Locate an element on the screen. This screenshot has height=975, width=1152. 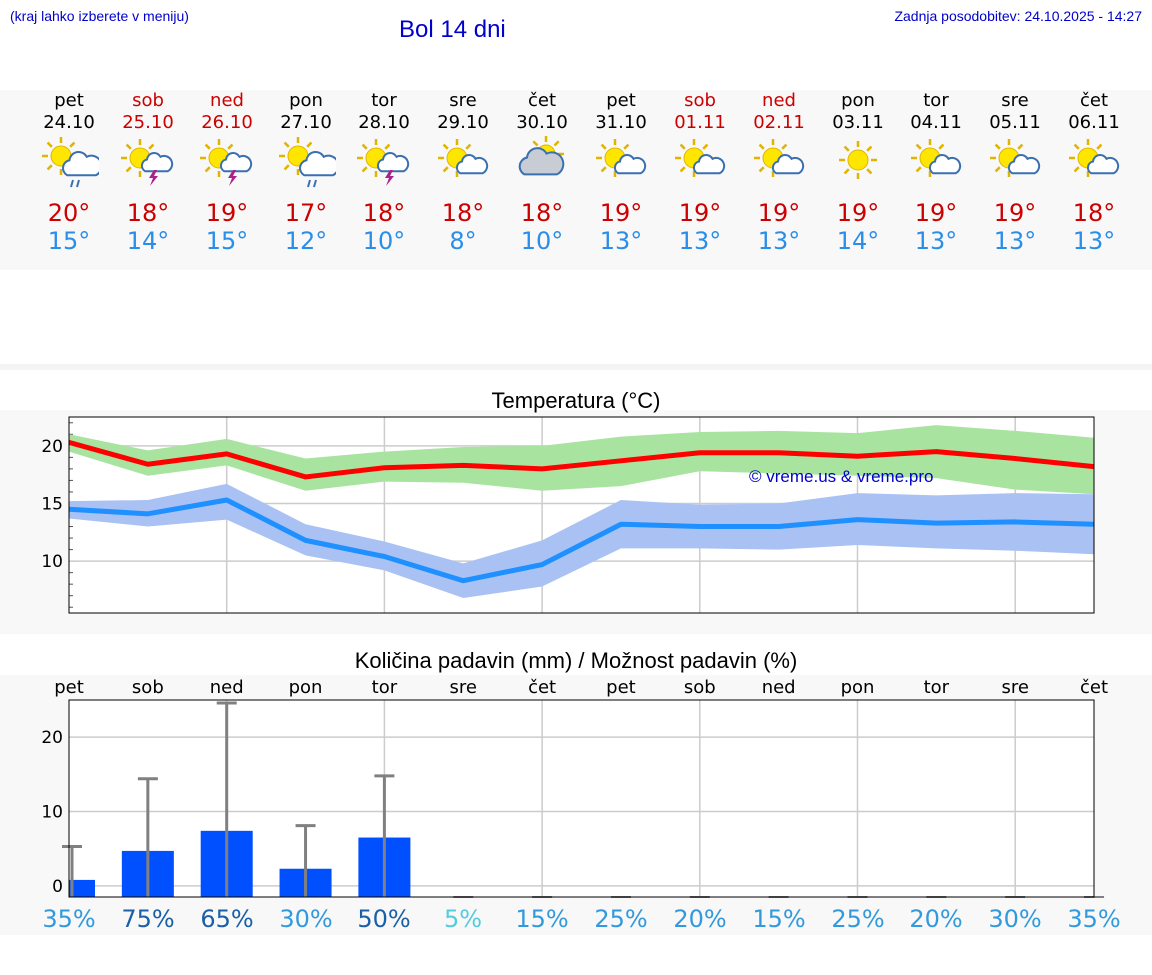
empty-strip is located at coordinates (576, 367).